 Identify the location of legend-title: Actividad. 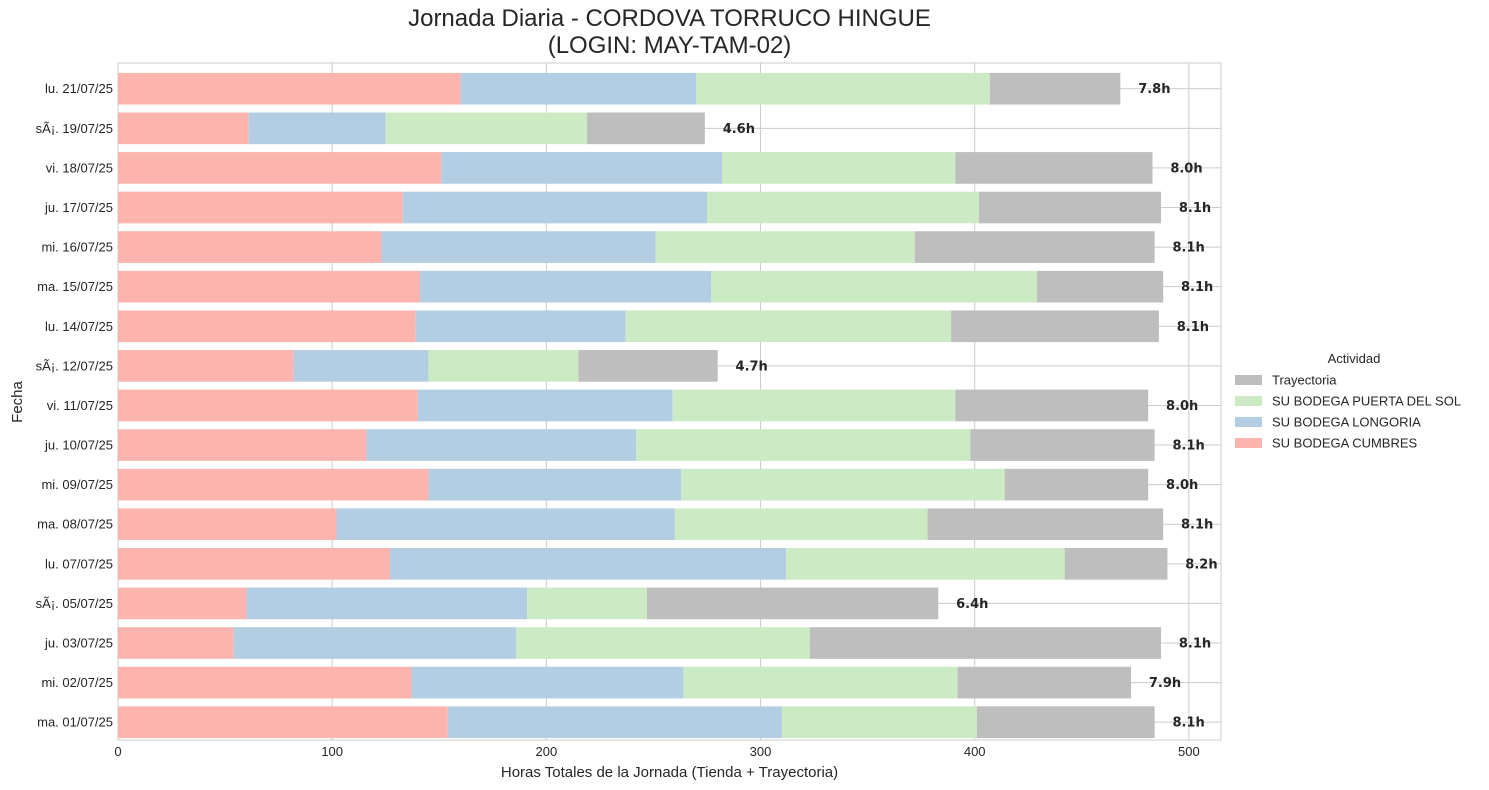
(1354, 358).